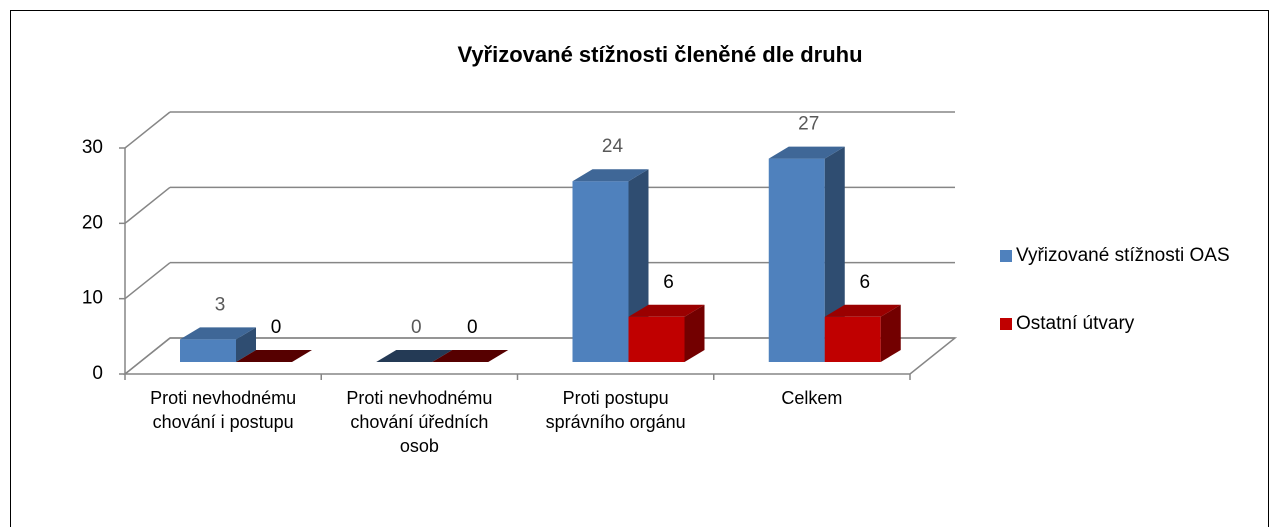 The image size is (1279, 527). I want to click on value-label: 24, so click(613, 146).